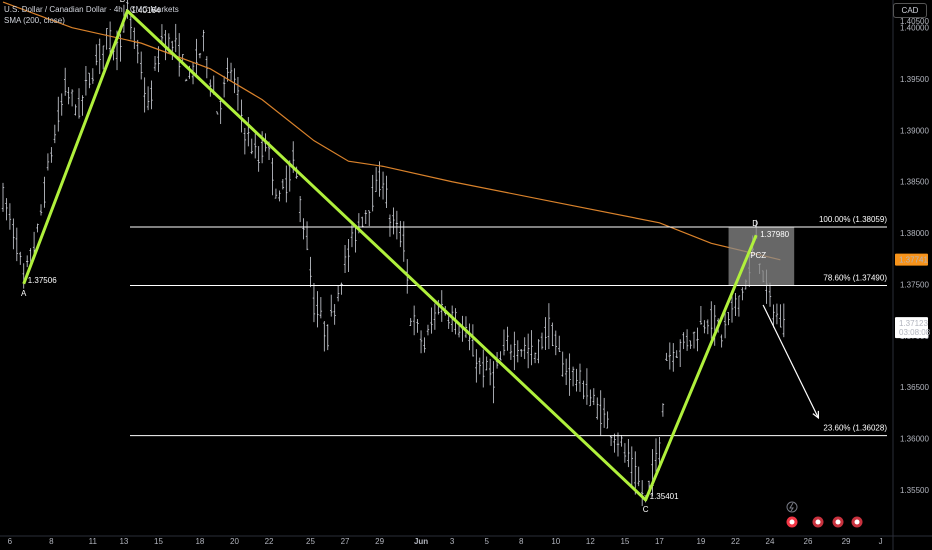  Describe the element at coordinates (914, 130) in the screenshot. I see `y-tick-label: 1.39000` at that location.